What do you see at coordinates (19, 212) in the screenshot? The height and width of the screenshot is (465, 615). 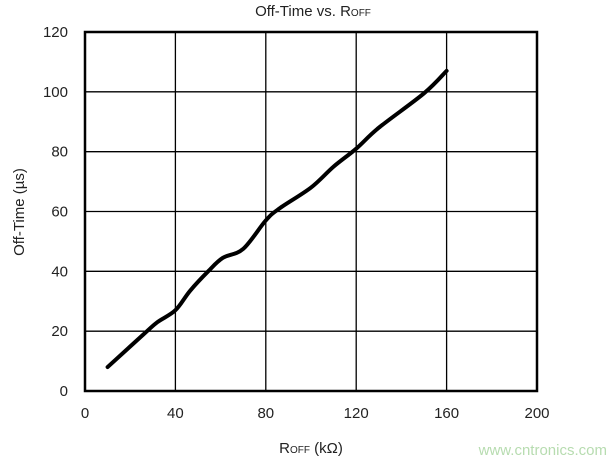 I see `y-axis-label: Off-Time (µs)` at bounding box center [19, 212].